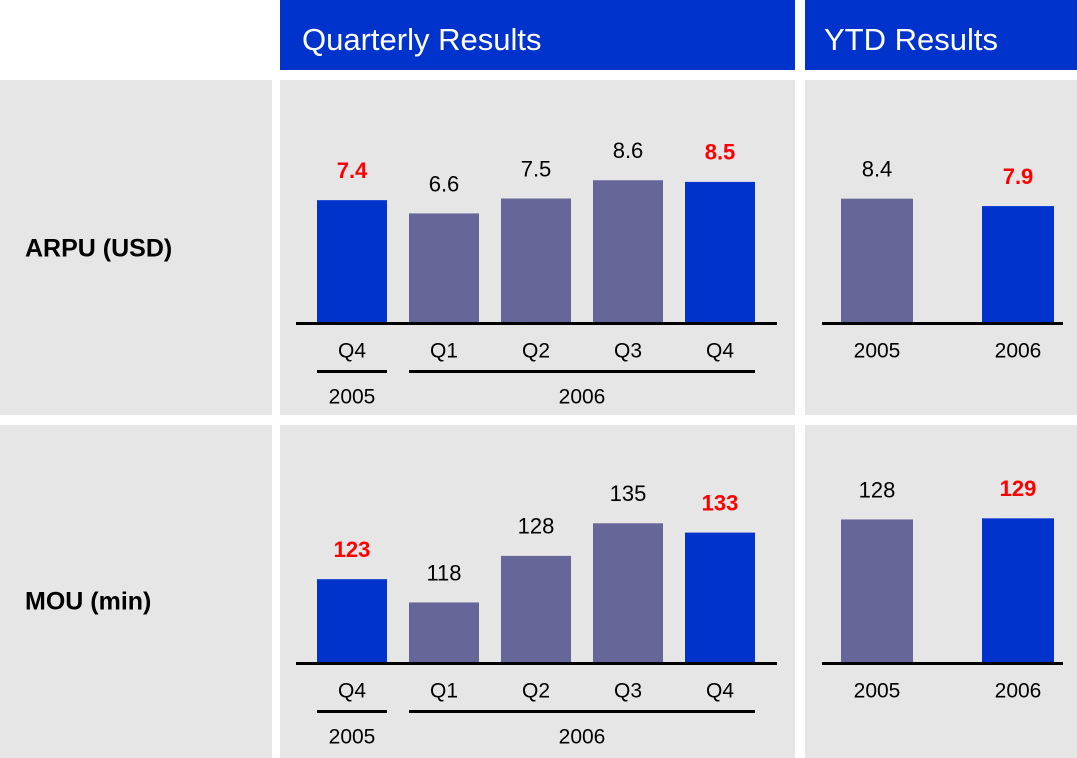  Describe the element at coordinates (98, 249) in the screenshot. I see `row-label: ARPU (USD)` at that location.